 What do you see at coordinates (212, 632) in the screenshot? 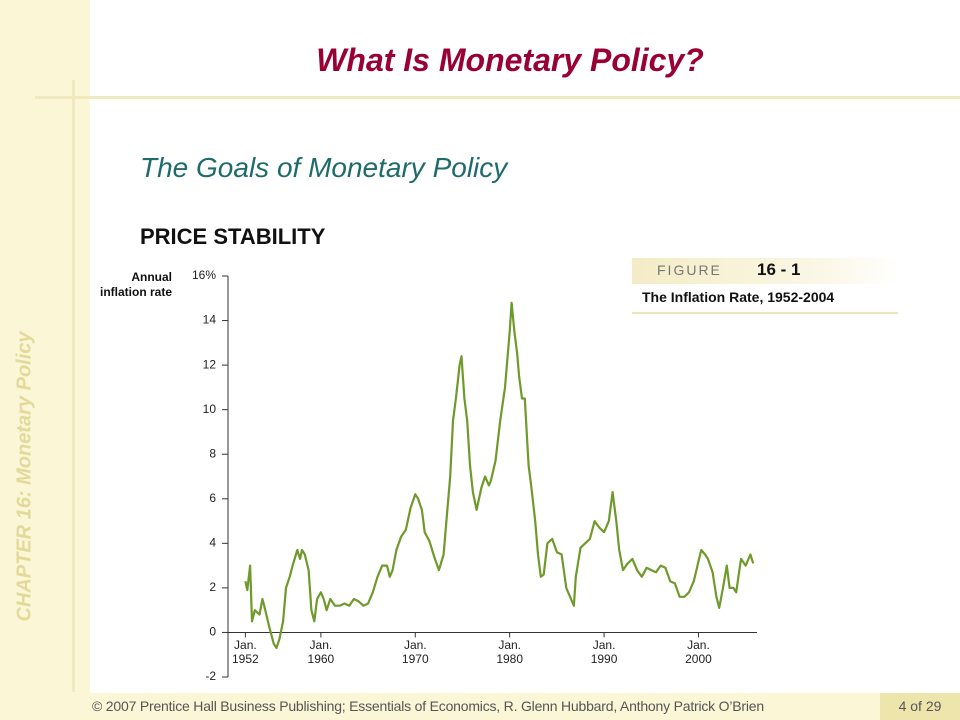
I see `y-tick-label: 0` at bounding box center [212, 632].